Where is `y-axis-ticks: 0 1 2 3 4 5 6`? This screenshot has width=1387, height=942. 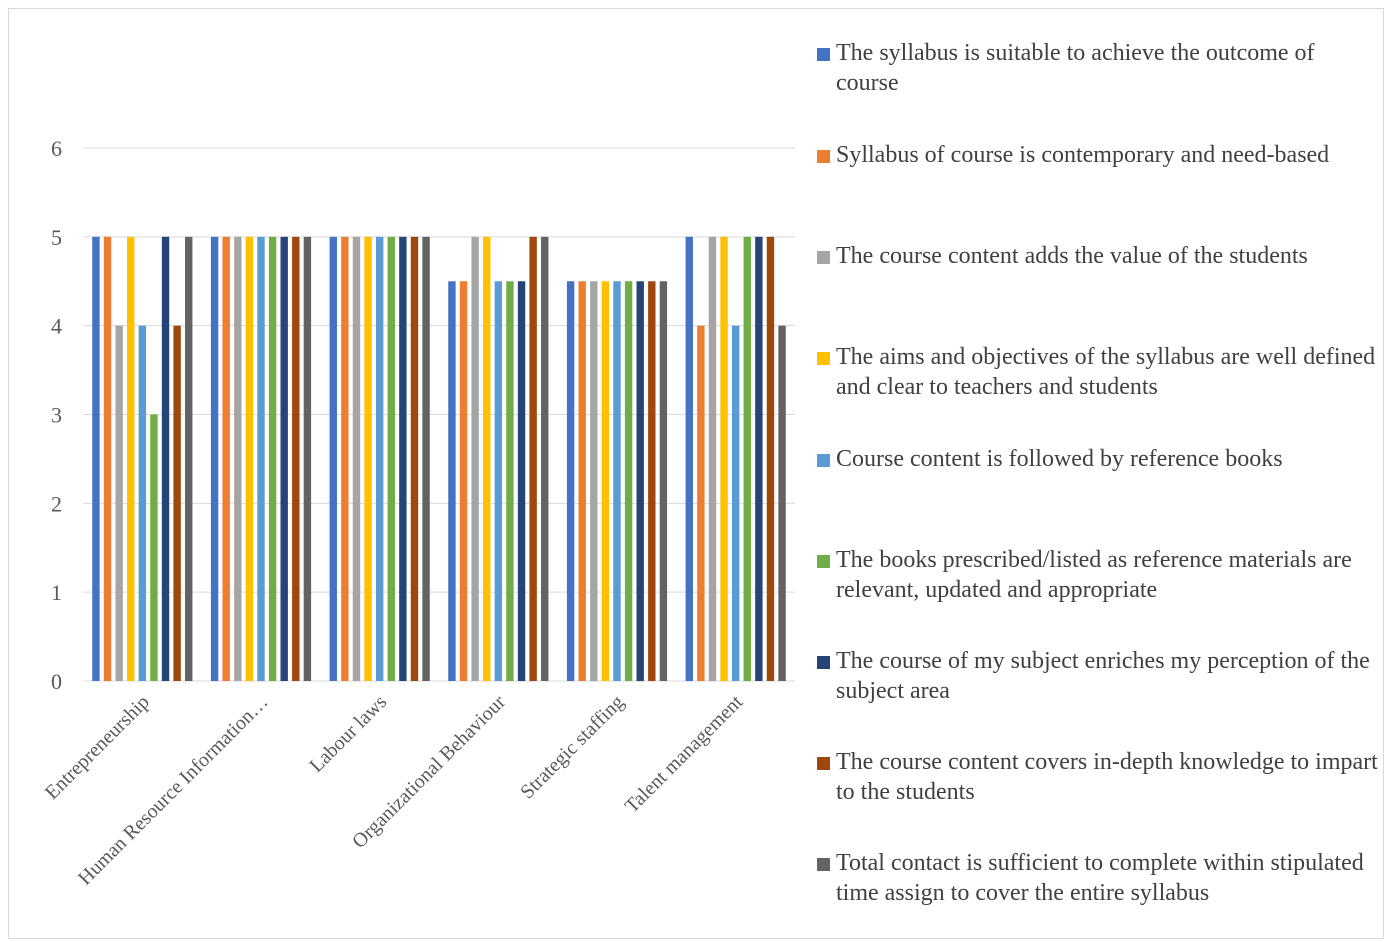 y-axis-ticks: 0 1 2 3 4 5 6 is located at coordinates (56, 415).